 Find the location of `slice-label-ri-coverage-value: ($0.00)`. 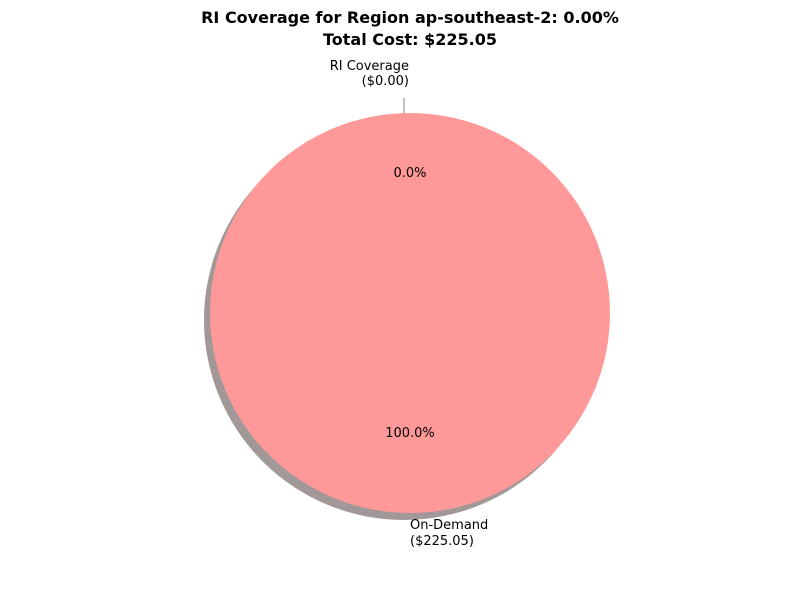

slice-label-ri-coverage-value: ($0.00) is located at coordinates (385, 81).